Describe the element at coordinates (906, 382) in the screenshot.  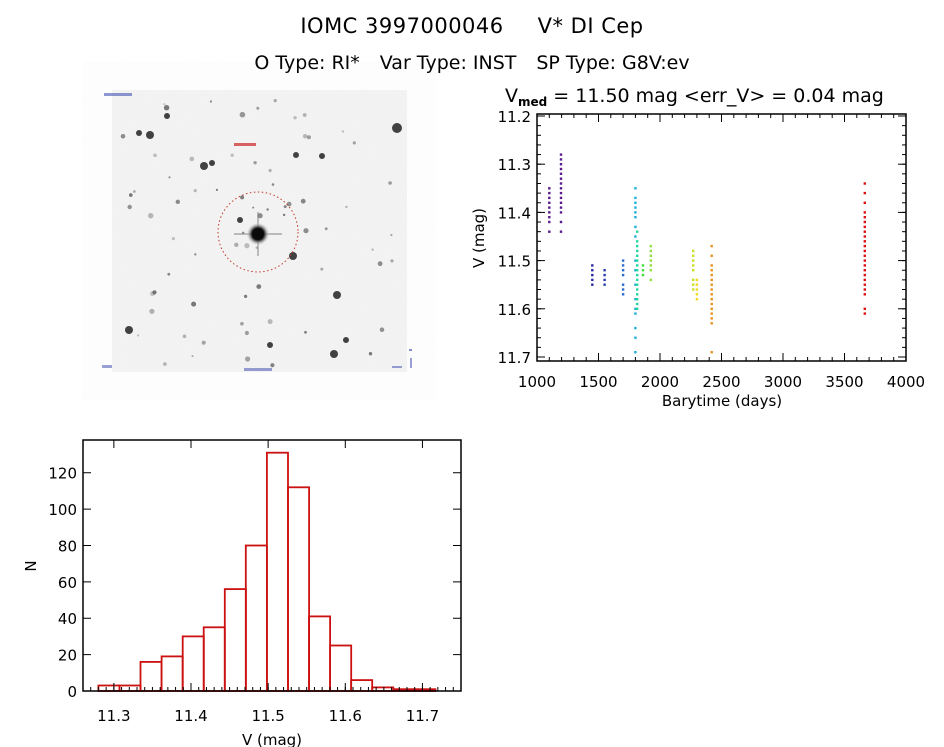
I see `x-tick-label: 4000` at that location.